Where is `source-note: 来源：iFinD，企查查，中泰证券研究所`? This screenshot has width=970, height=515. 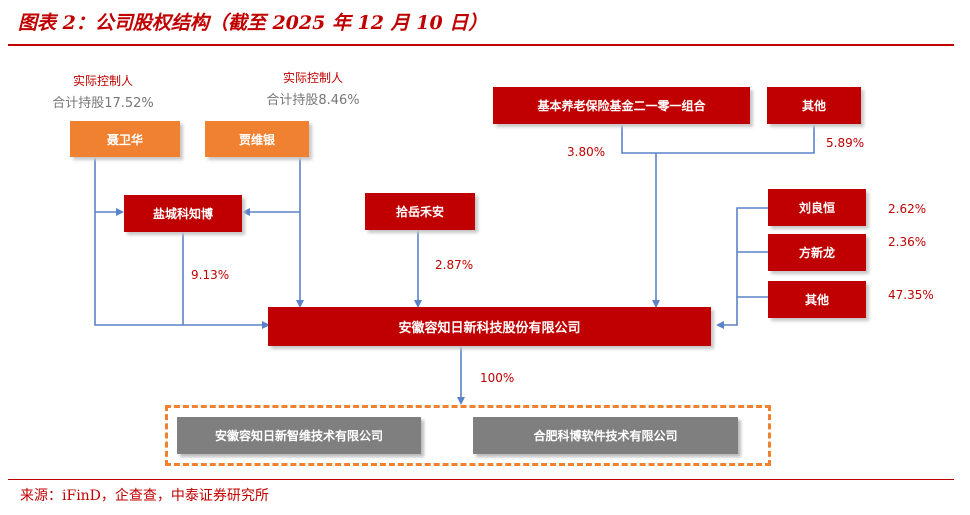
source-note: 来源：iFinD，企查查，中泰证券研究所 is located at coordinates (144, 496).